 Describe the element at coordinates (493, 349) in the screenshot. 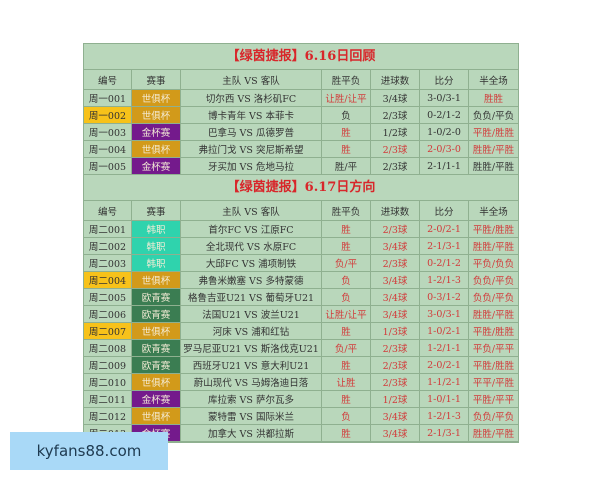

I see `half-full-time-cell: 平负/平平` at that location.